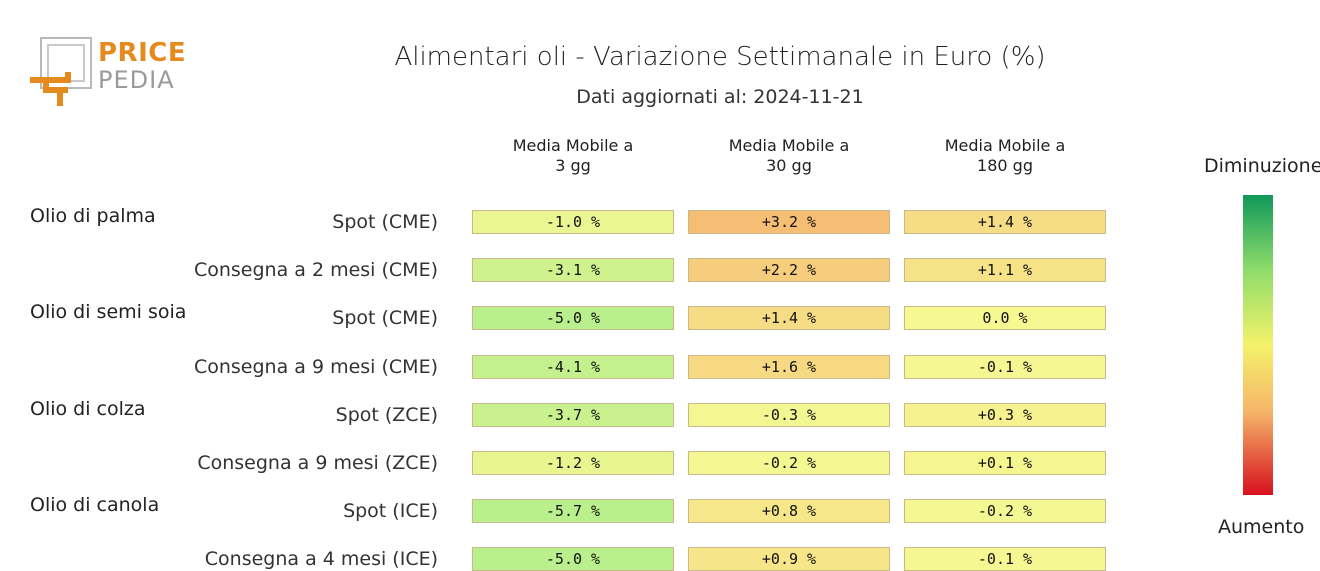 This screenshot has width=1320, height=571. I want to click on column-header: Media Mobile a 180 gg, so click(1005, 155).